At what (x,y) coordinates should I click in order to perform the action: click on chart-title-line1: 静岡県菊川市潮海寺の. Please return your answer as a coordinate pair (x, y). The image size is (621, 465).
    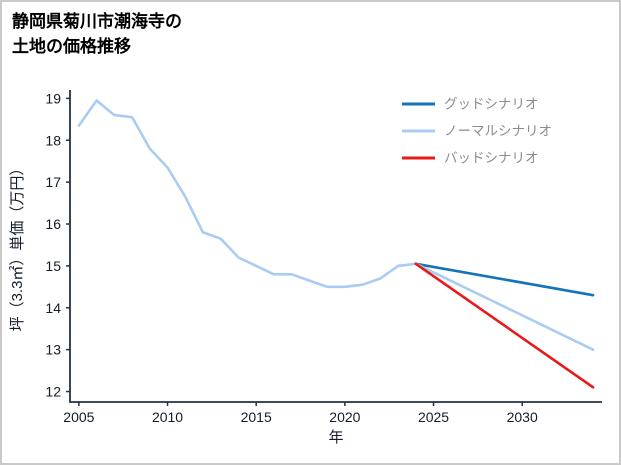
    Looking at the image, I should click on (97, 21).